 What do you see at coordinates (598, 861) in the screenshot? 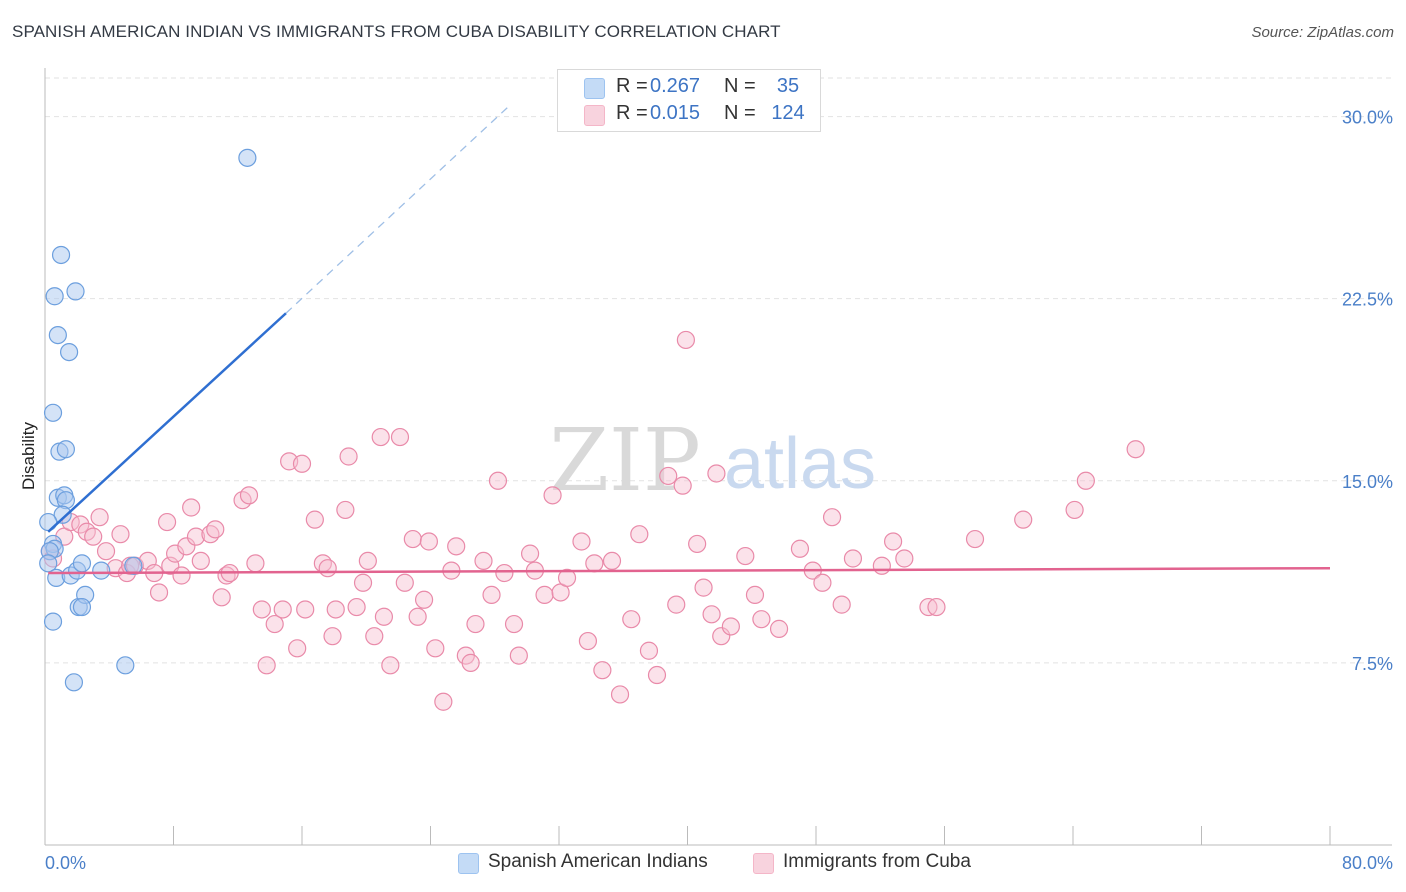
I see `bottom-legend-label: Spanish American Indians` at bounding box center [598, 861].